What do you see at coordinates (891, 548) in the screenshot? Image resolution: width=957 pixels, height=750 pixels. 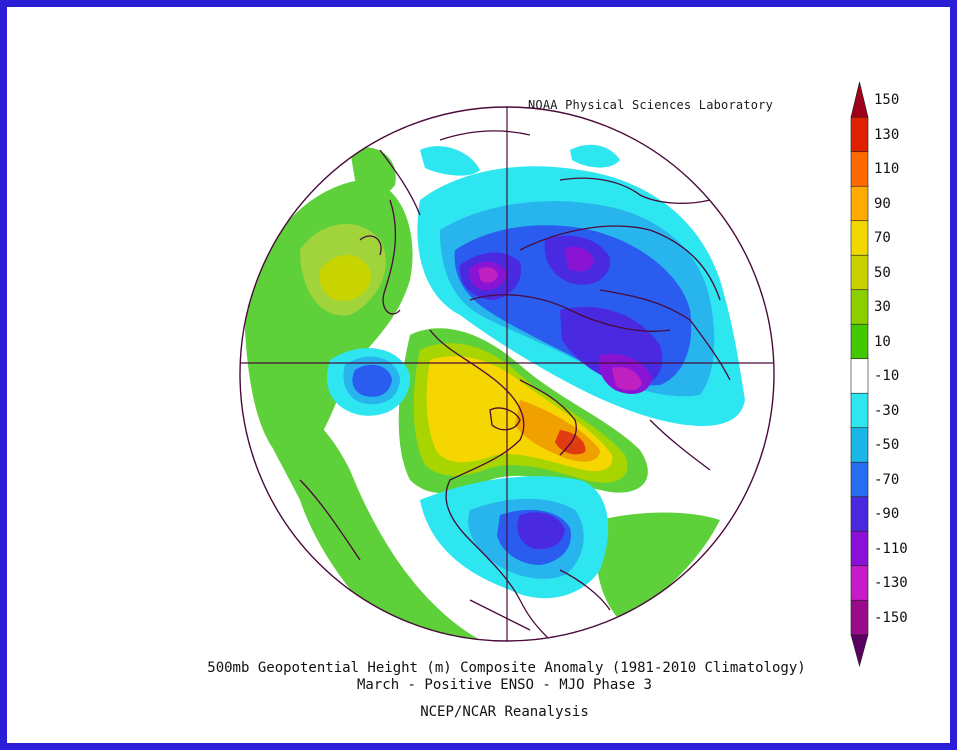 I see `colorbar-tick-label: -110` at bounding box center [891, 548].